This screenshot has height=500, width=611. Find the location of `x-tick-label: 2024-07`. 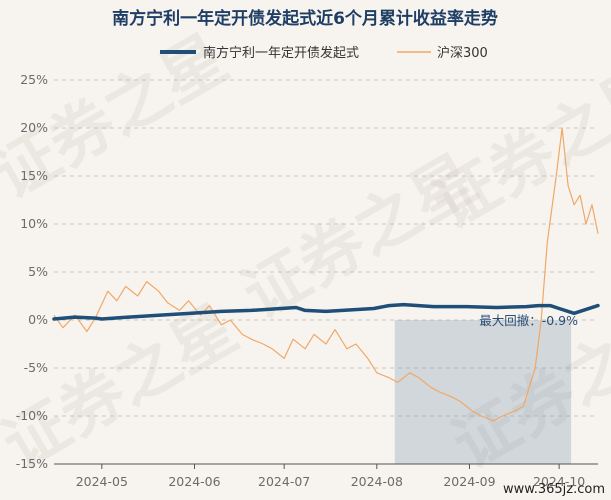

x-tick-label: 2024-07 is located at coordinates (284, 481).